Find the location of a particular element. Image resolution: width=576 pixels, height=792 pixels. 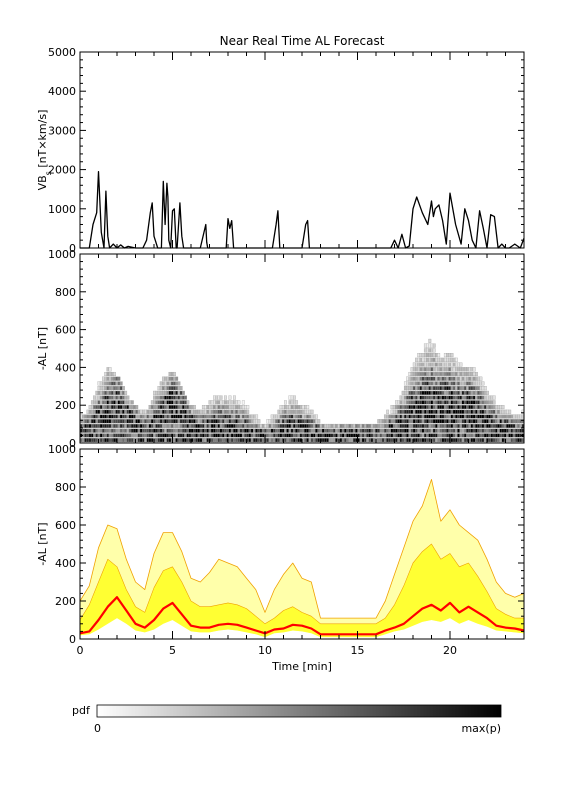

colorbar-gradient is located at coordinates (299, 711).